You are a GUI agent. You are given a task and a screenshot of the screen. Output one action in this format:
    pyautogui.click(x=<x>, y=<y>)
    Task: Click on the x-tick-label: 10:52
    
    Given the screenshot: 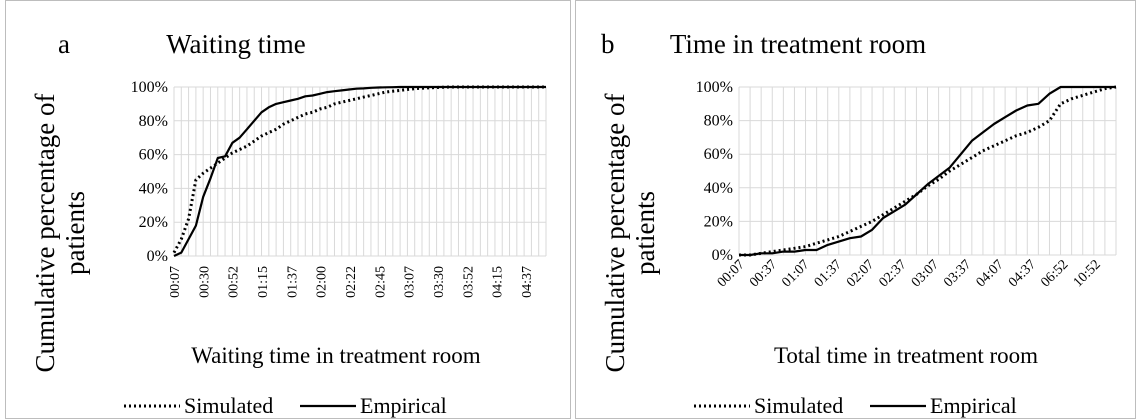 What is the action you would take?
    pyautogui.click(x=1087, y=273)
    